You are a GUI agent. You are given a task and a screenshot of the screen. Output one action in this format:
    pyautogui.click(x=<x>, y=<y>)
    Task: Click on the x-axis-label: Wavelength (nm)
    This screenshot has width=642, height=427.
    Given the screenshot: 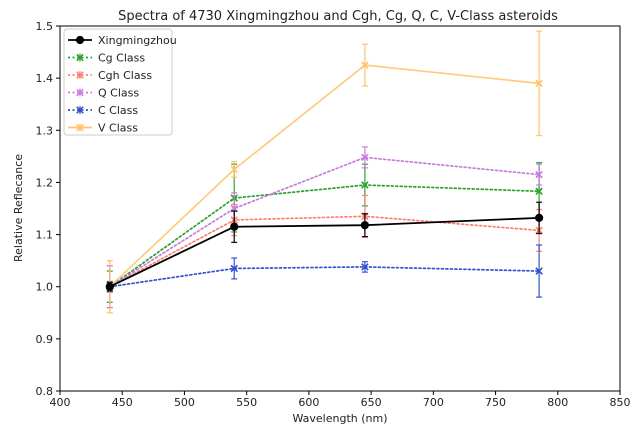 What is the action you would take?
    pyautogui.click(x=339, y=418)
    